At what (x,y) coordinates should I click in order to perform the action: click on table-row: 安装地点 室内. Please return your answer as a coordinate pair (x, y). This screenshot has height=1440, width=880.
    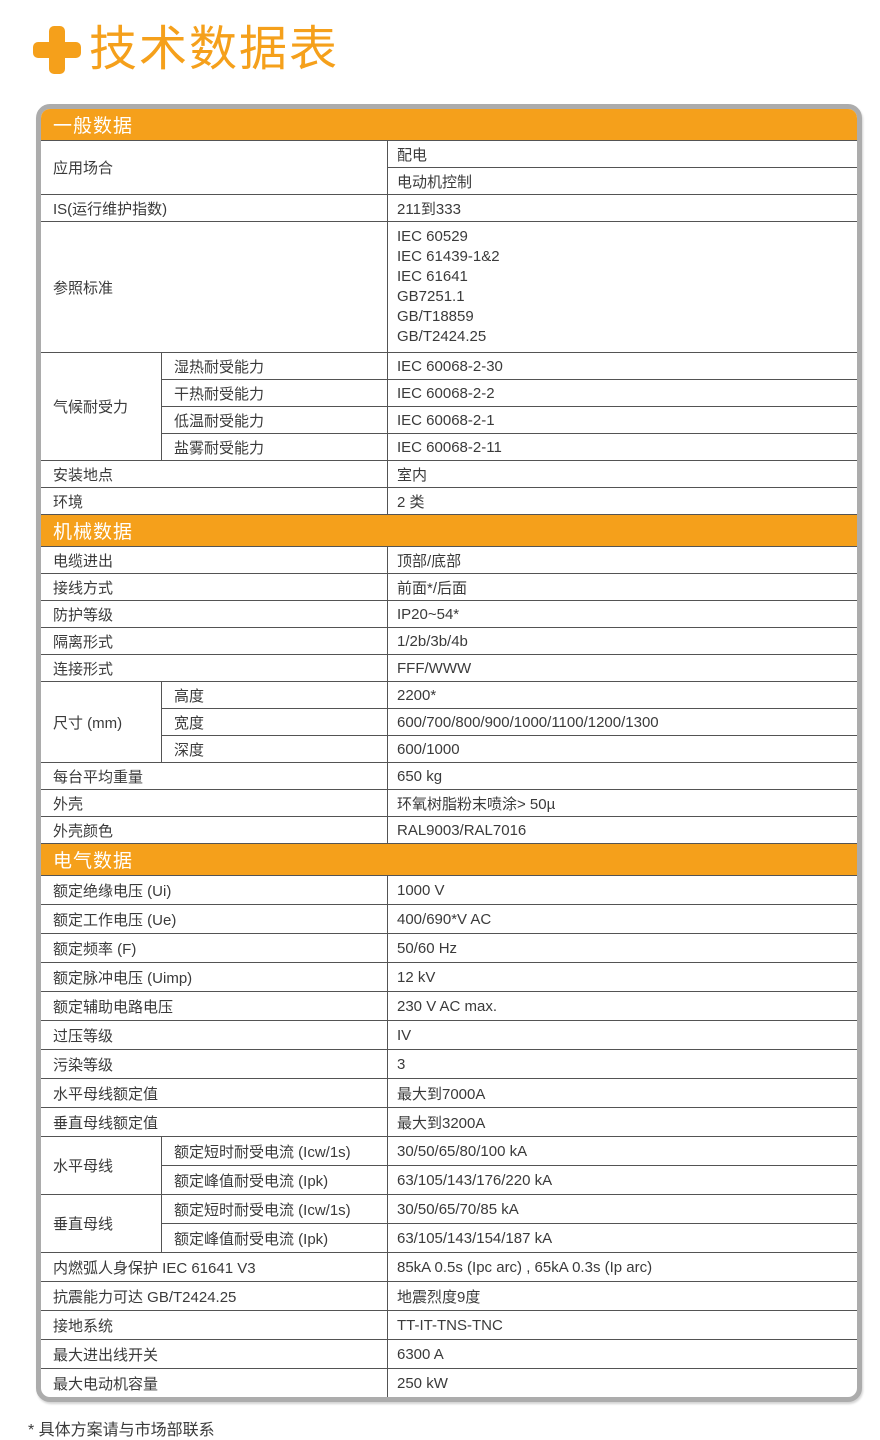
    Looking at the image, I should click on (449, 474).